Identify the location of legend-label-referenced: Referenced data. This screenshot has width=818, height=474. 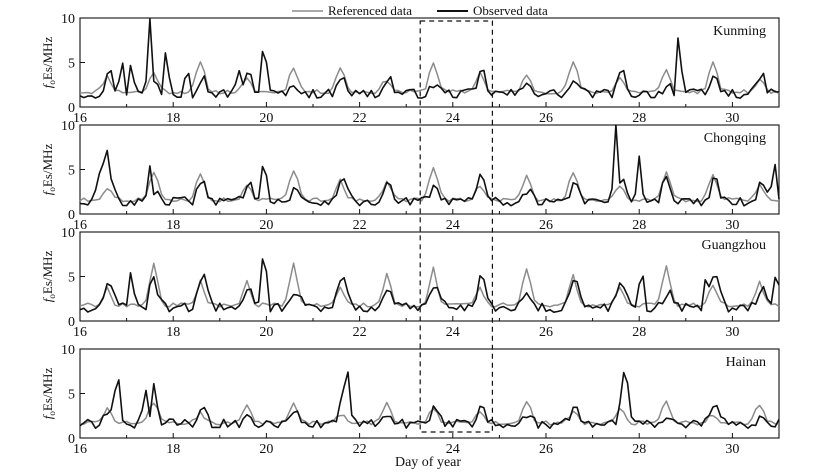
(370, 10).